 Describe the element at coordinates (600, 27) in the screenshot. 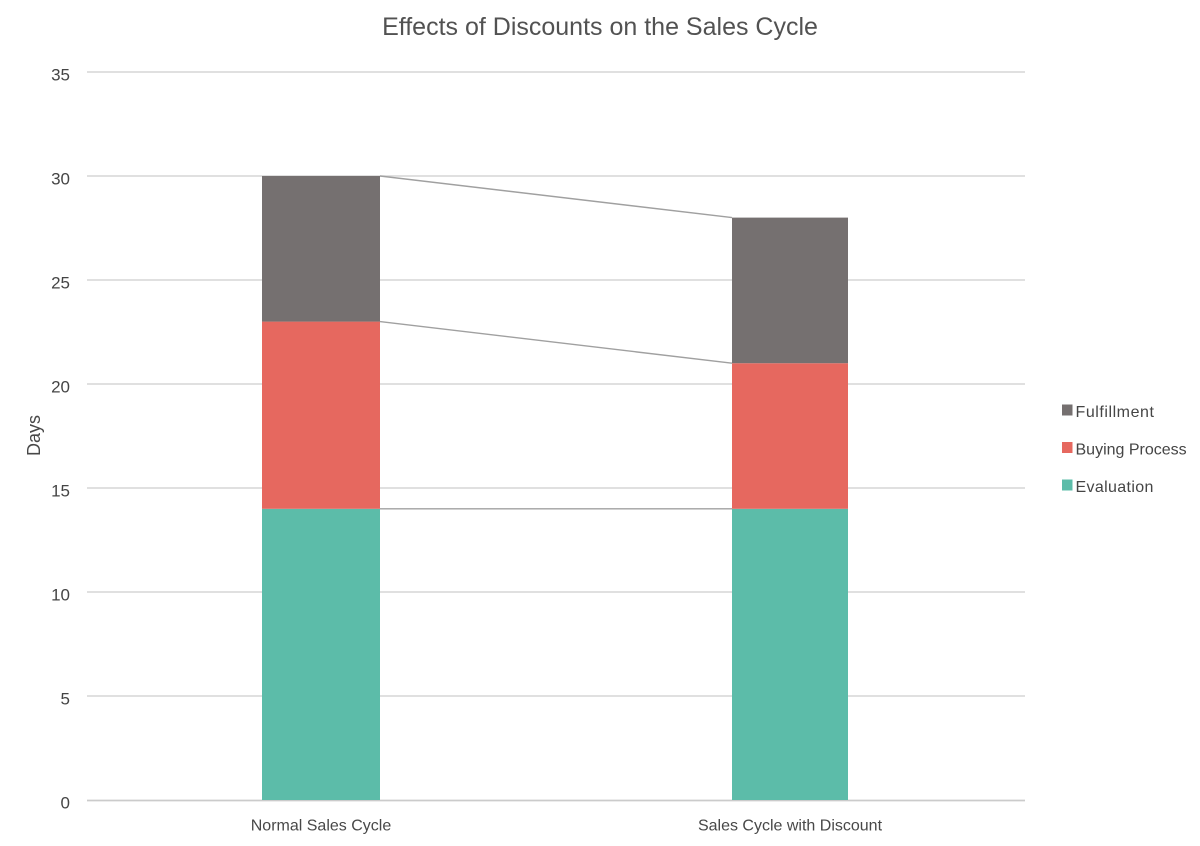

I see `svg-text:Effects of Discounts on the Sa: Effects of Discounts on the Sales Cycle` at that location.